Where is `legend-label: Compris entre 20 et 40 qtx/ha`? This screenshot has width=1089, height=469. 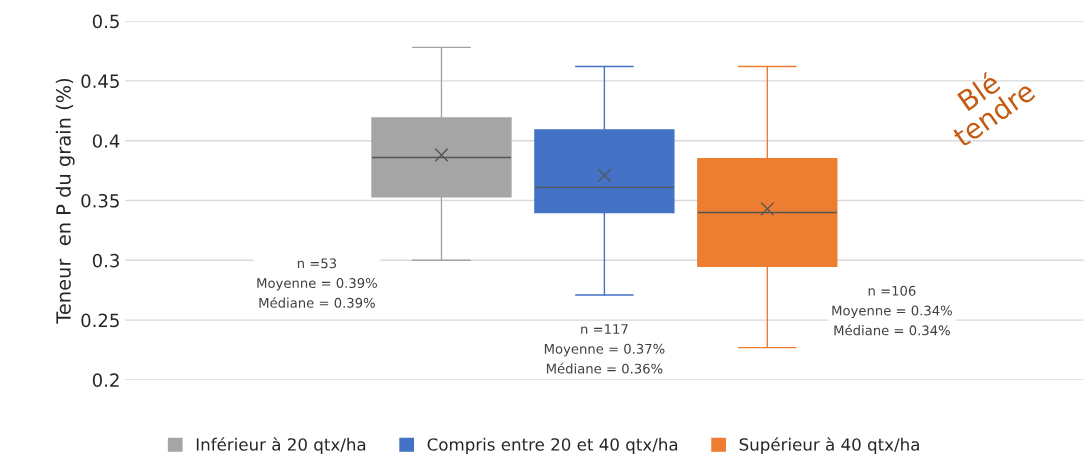 legend-label: Compris entre 20 et 40 qtx/ha is located at coordinates (552, 445).